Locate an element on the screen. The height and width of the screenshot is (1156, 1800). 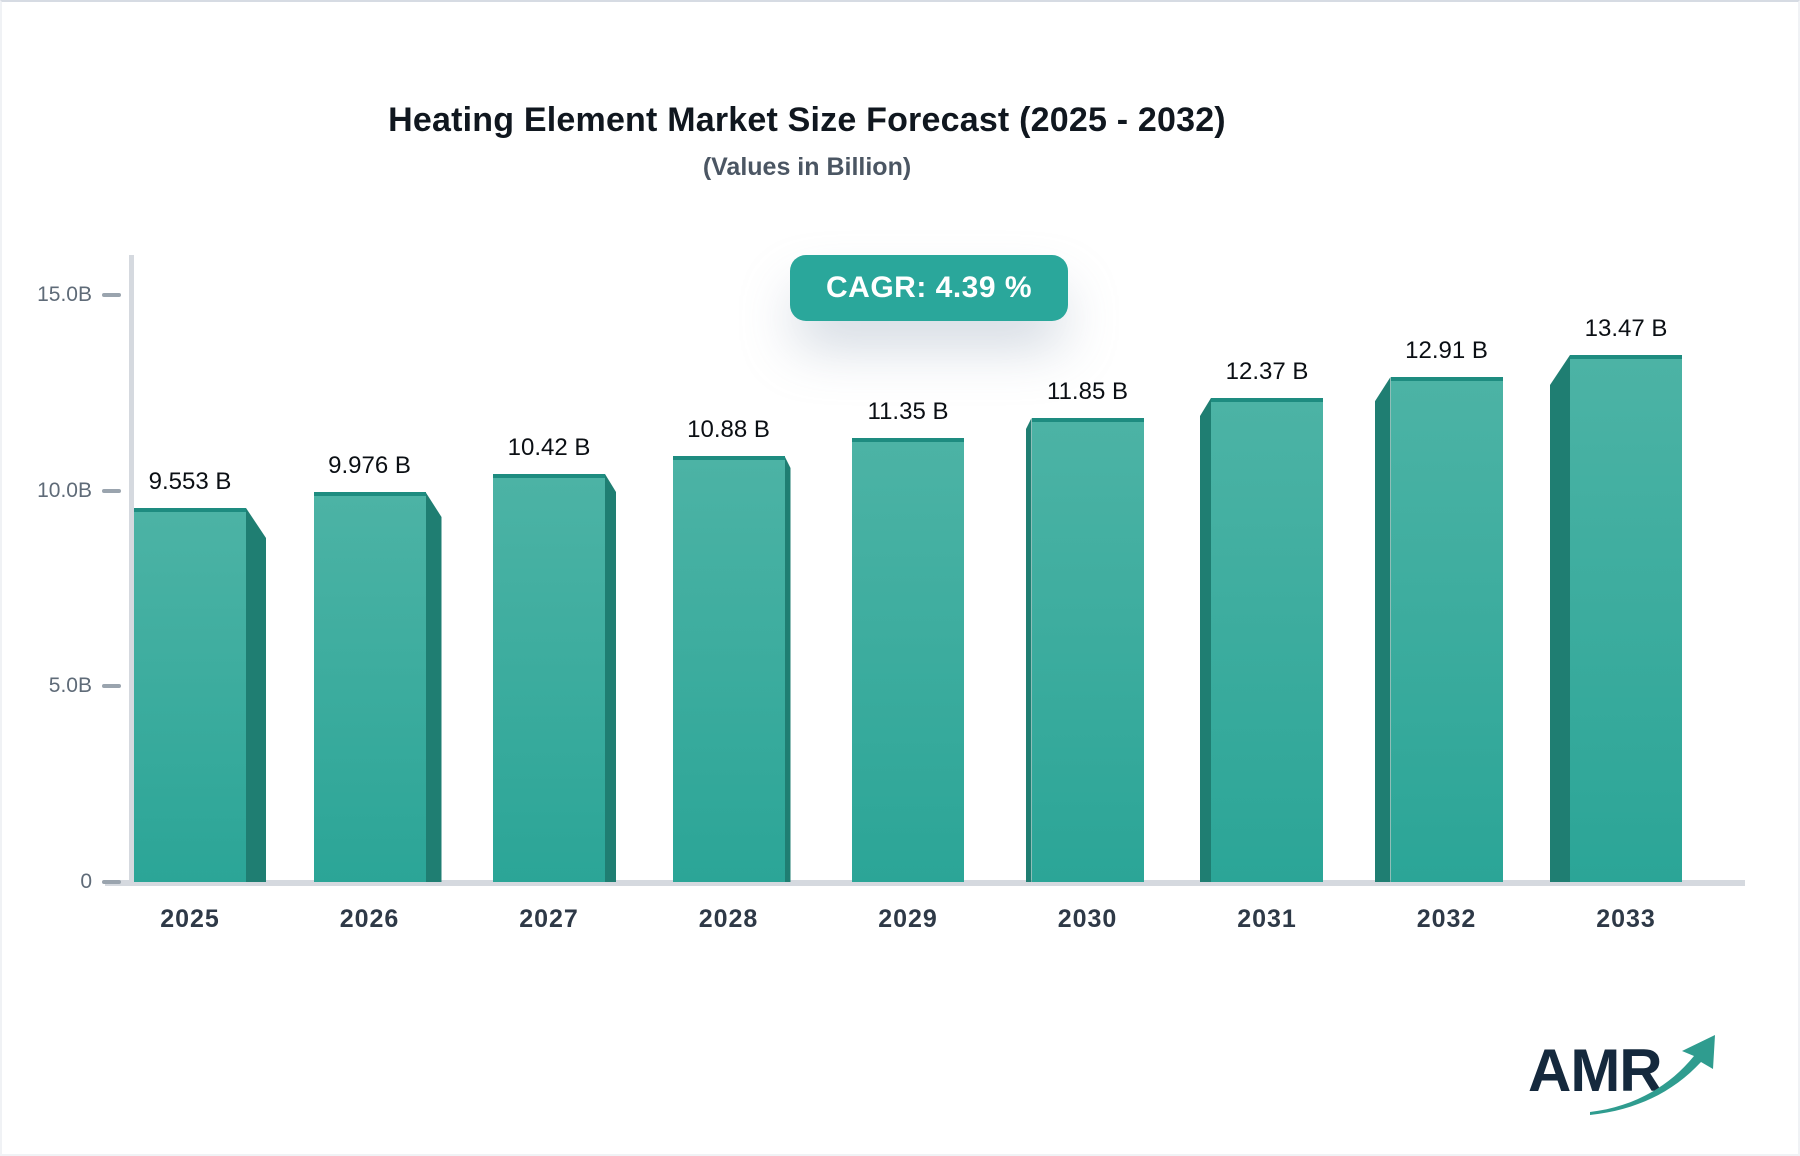
x-axis-label: 2031 is located at coordinates (1267, 919).